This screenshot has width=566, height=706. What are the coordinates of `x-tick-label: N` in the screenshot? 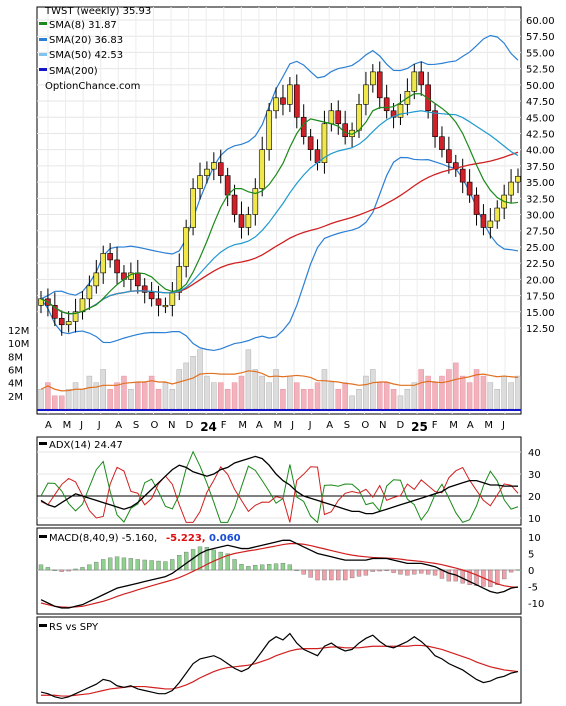 It's located at (171, 425).